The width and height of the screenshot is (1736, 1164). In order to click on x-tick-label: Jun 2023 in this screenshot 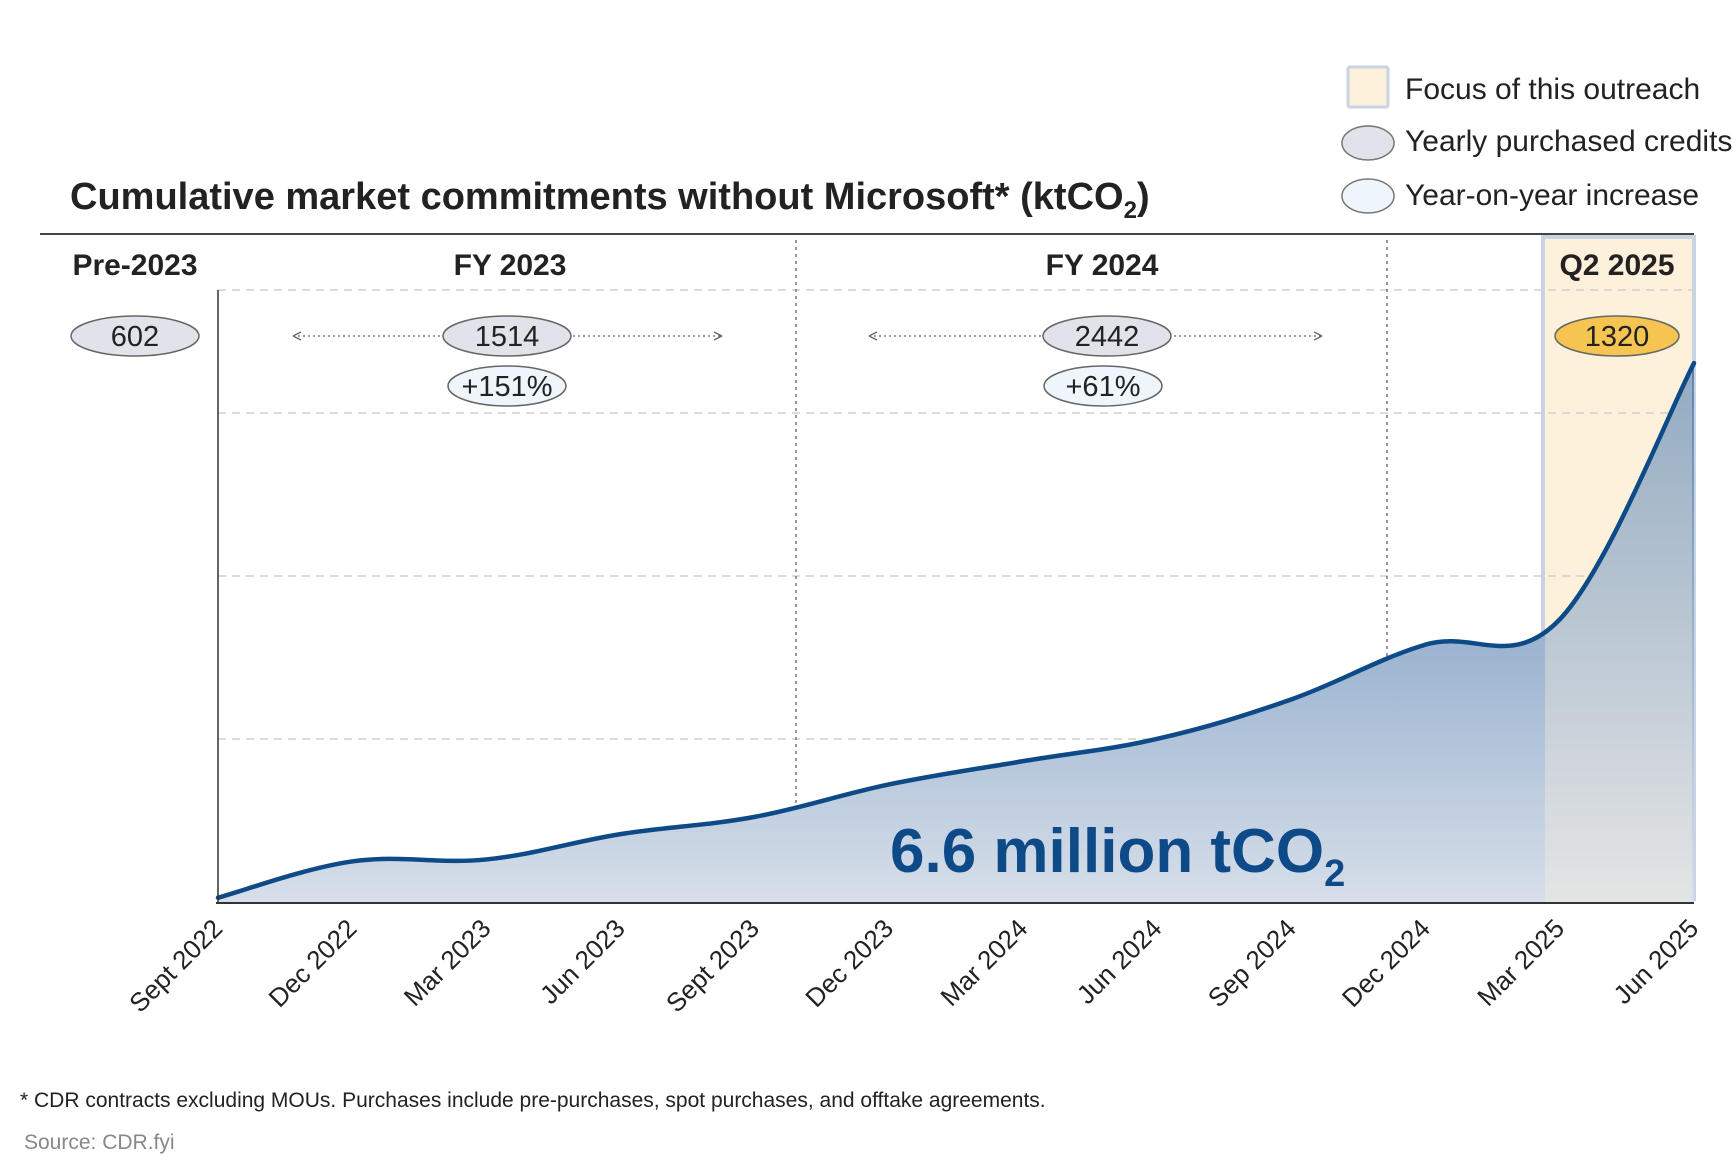, I will do `click(582, 961)`.